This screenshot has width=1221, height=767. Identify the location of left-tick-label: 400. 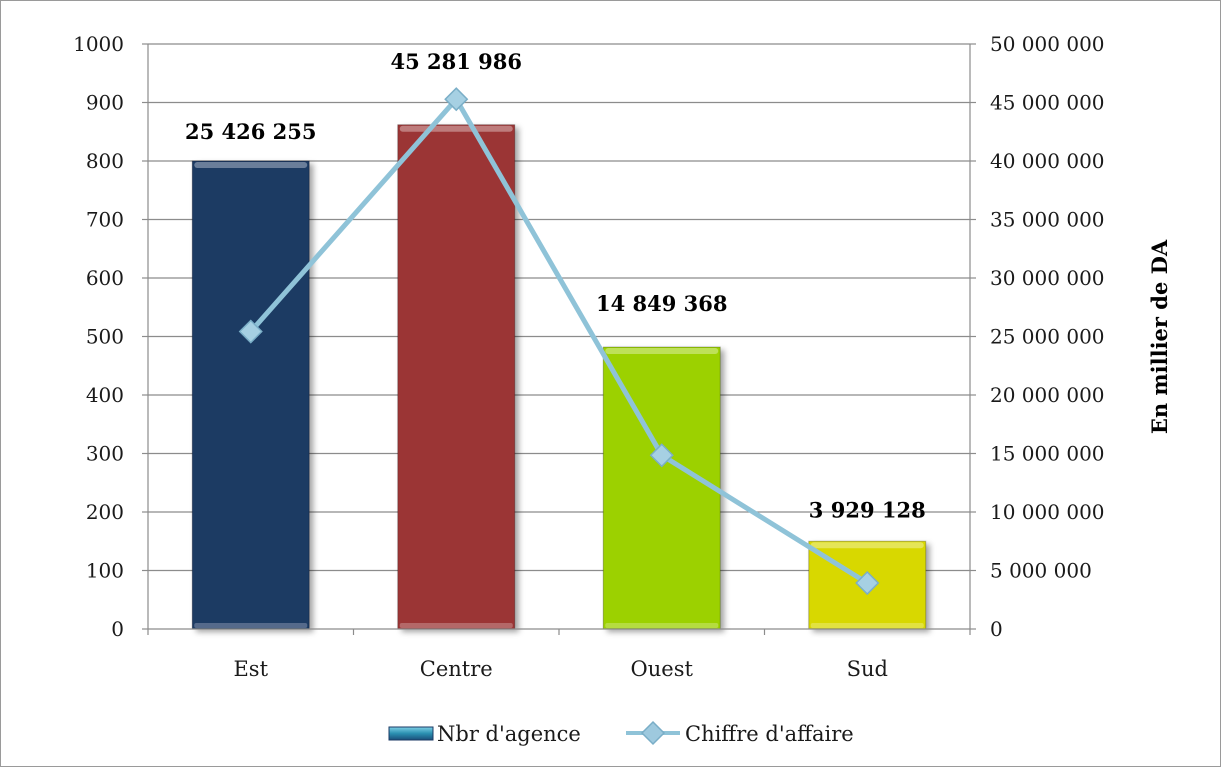
(105, 395).